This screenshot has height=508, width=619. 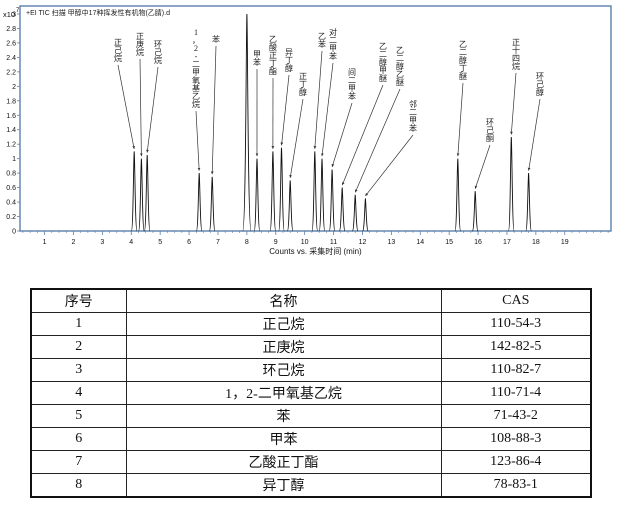 What do you see at coordinates (78, 416) in the screenshot?
I see `table-cell: 5` at bounding box center [78, 416].